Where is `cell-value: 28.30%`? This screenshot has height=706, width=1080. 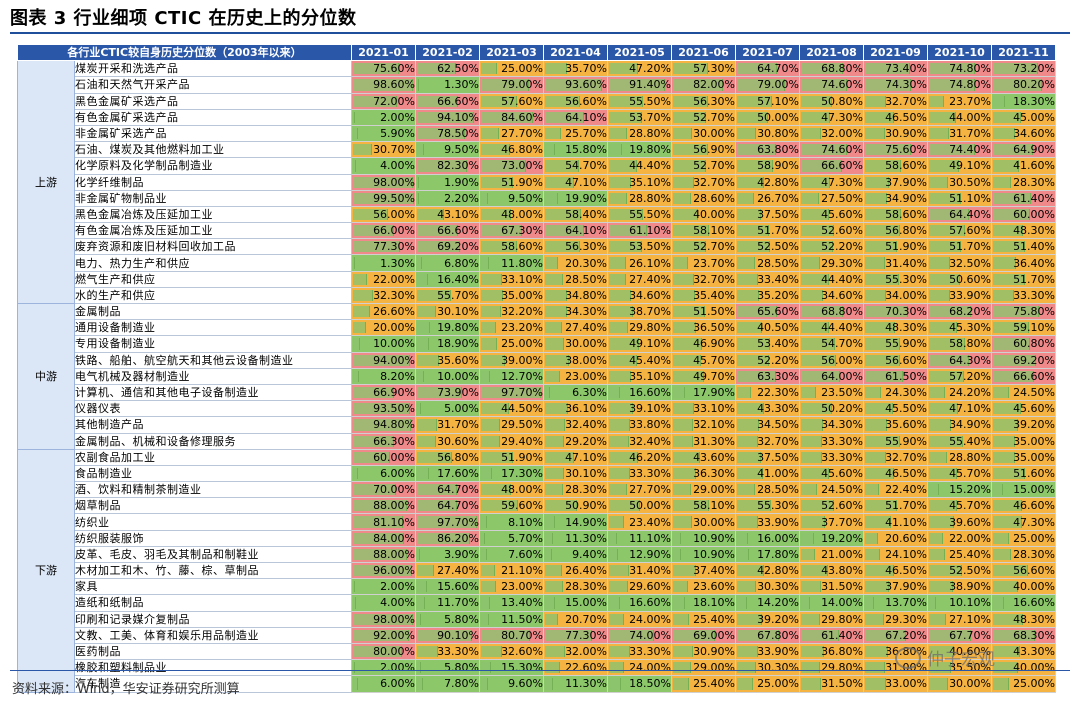
cell-value: 28.30% is located at coordinates (586, 587).